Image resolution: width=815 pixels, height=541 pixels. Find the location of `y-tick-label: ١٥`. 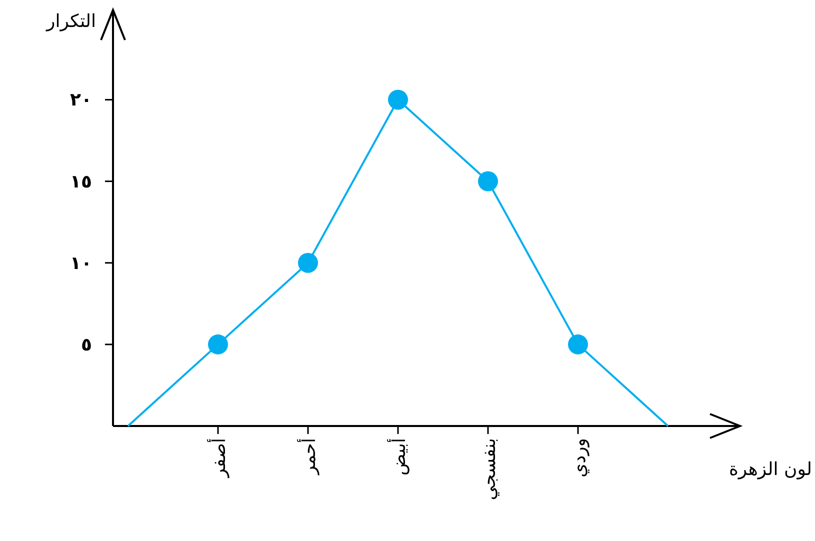

y-tick-label: ١٥ is located at coordinates (81, 181).